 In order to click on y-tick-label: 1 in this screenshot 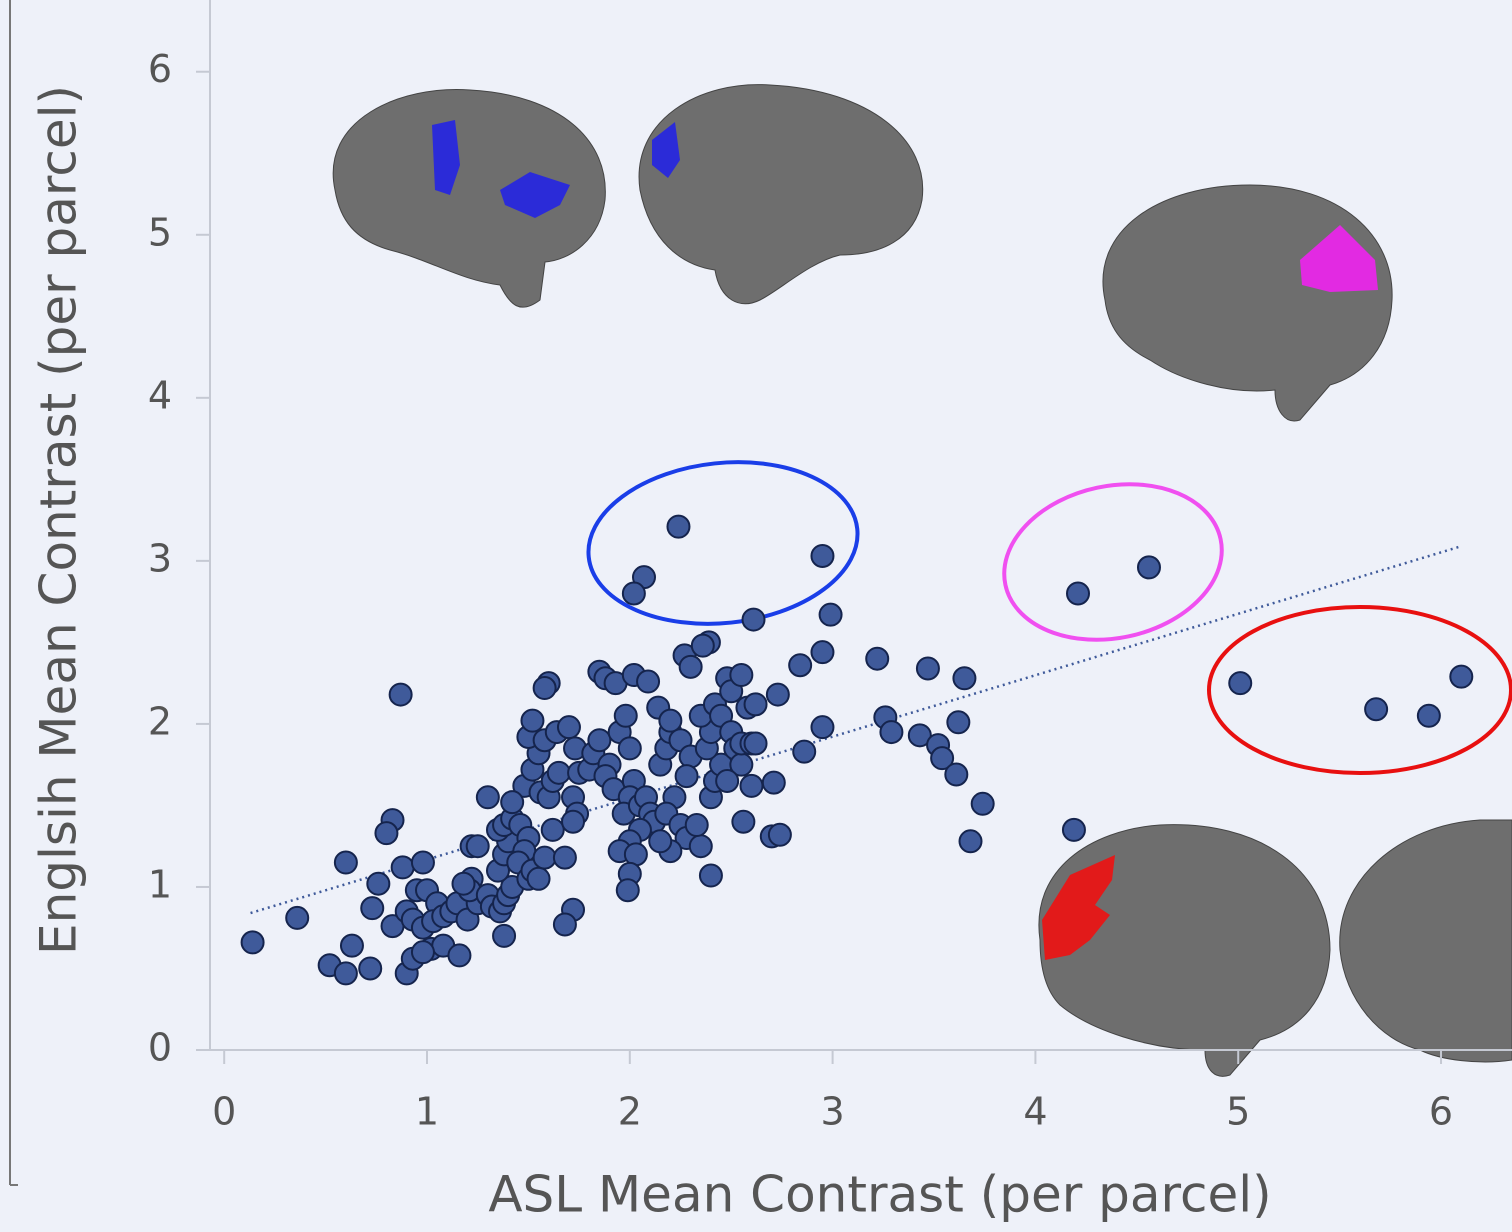, I will do `click(160, 884)`.